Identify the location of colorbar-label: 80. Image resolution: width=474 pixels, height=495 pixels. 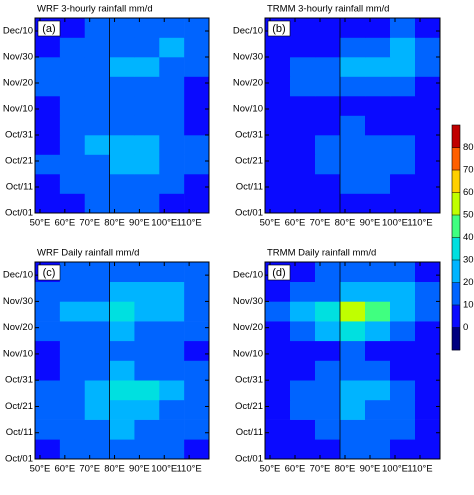
(468, 147).